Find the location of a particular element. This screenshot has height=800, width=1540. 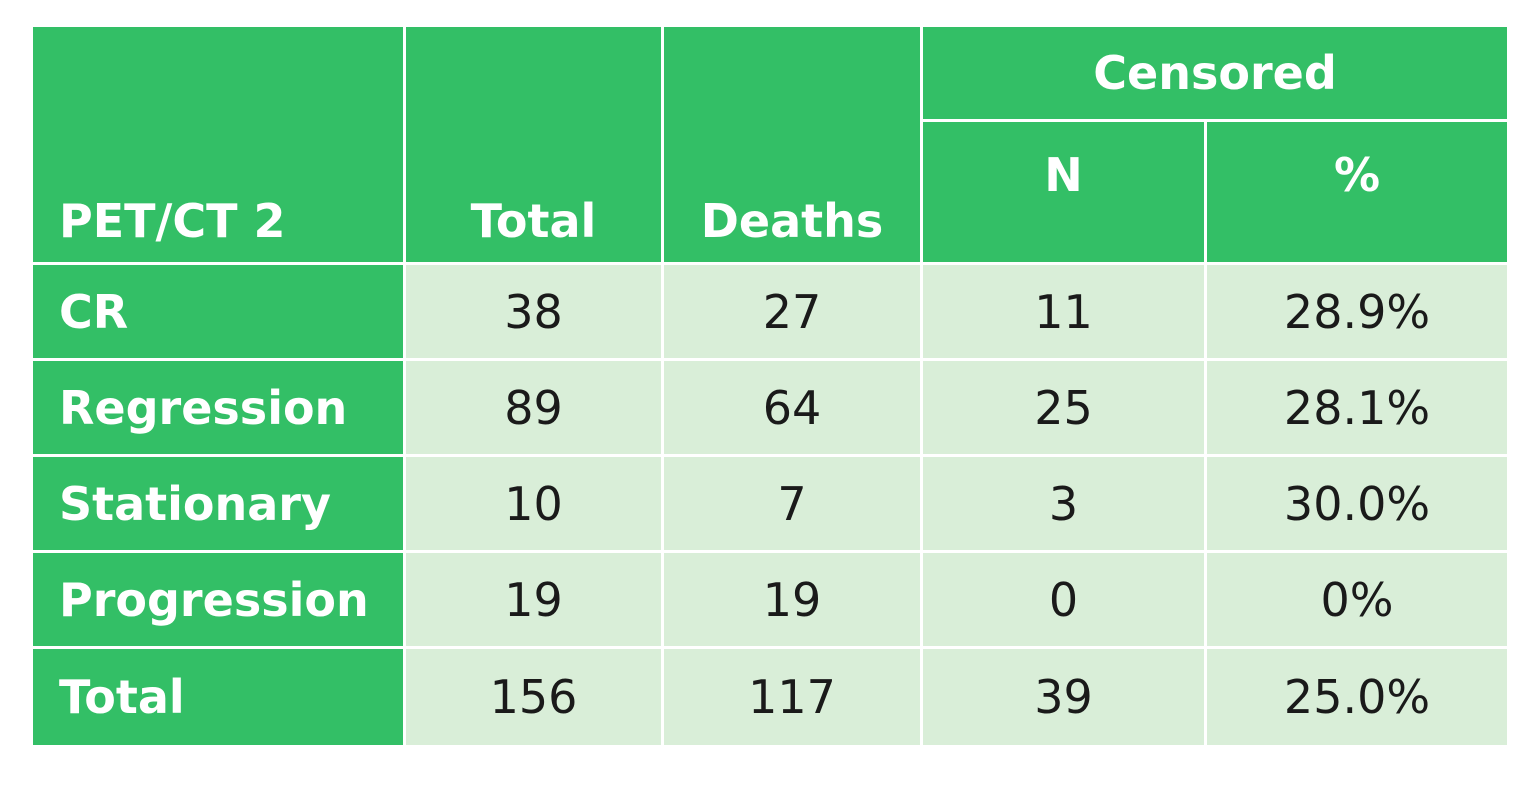

data-cell: 28.1% is located at coordinates (1357, 407).